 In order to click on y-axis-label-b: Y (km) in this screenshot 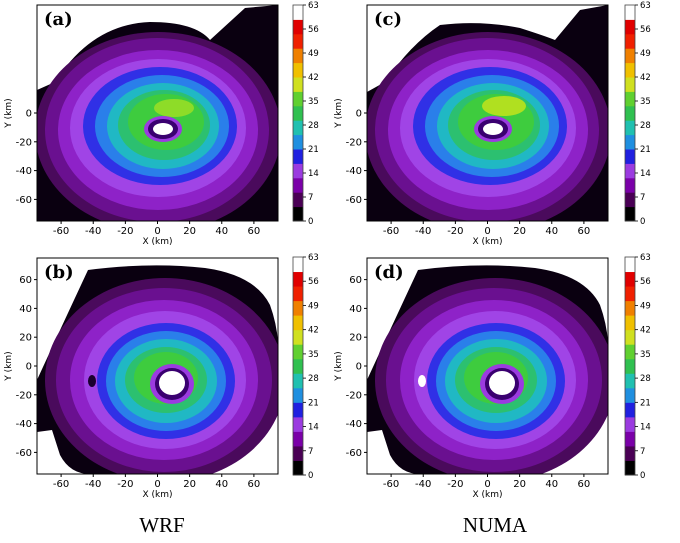, I will do `click(9, 366)`.